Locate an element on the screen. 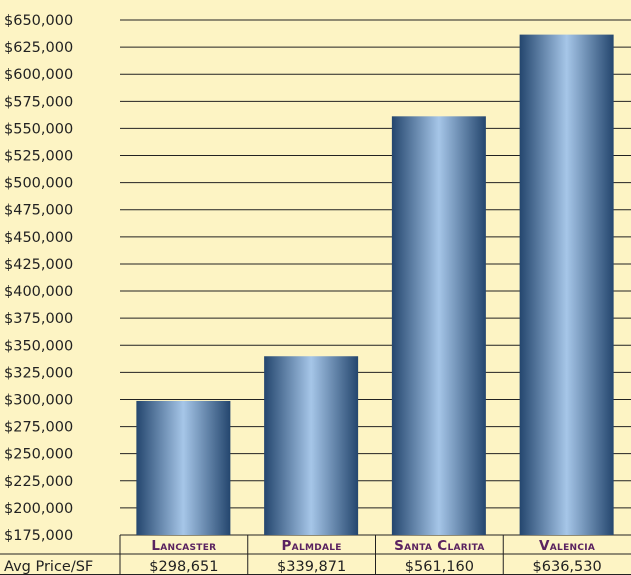  bar-valencia is located at coordinates (566, 285).